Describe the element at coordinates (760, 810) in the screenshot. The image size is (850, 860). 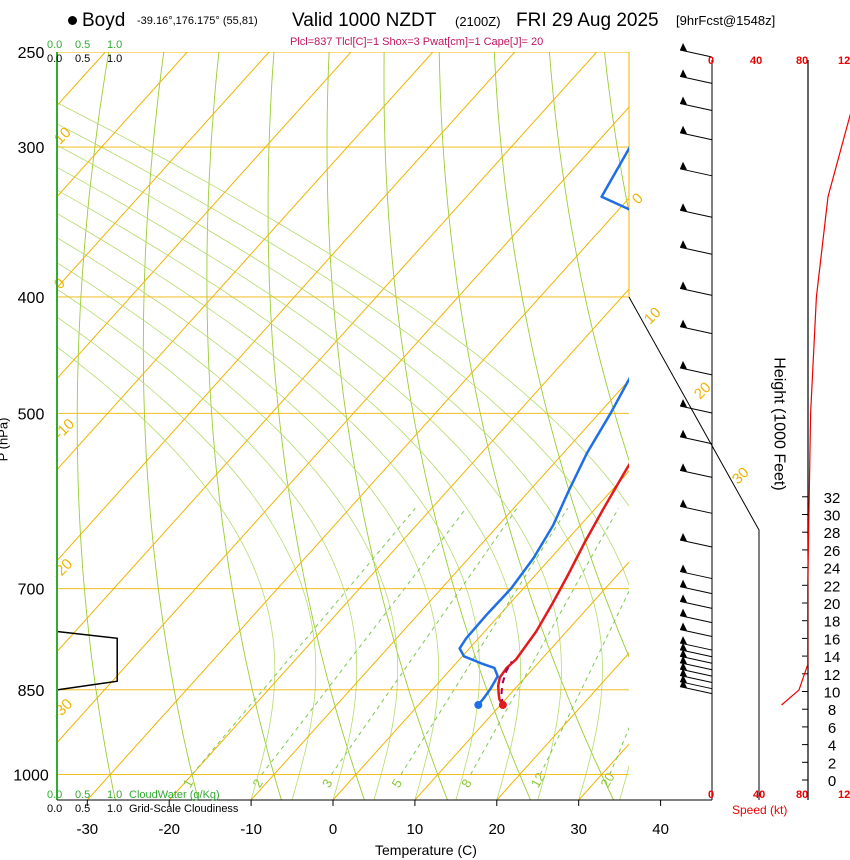
I see `speed-axis-label: Speed (kt)` at that location.